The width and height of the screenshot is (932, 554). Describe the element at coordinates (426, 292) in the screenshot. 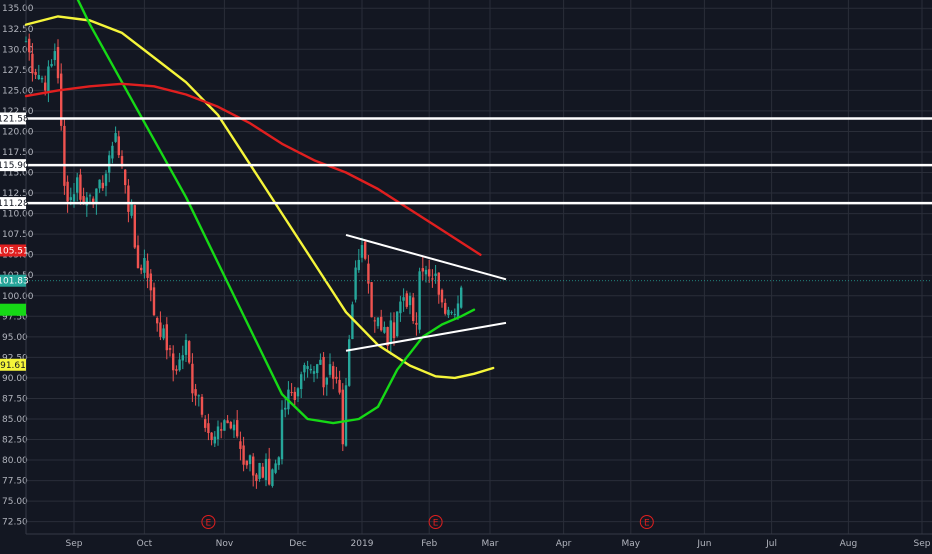

I see `trend-lines` at that location.